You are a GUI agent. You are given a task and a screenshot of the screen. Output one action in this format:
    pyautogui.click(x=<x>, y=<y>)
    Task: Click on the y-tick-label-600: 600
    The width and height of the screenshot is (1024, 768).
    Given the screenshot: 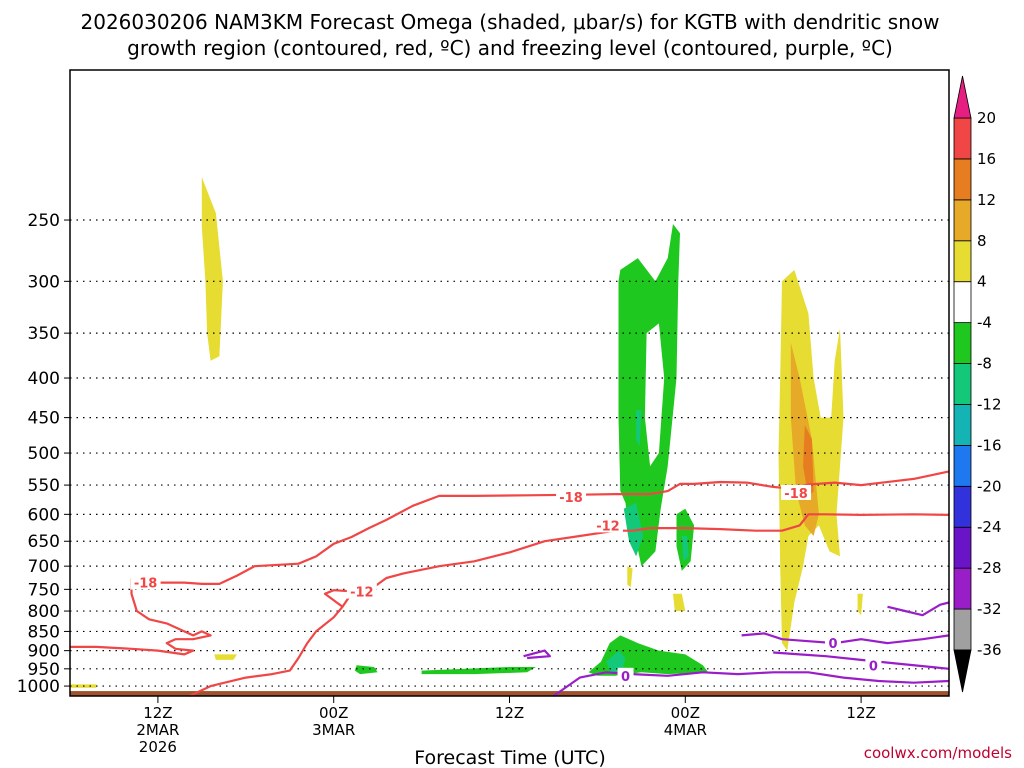 What is the action you would take?
    pyautogui.click(x=44, y=515)
    